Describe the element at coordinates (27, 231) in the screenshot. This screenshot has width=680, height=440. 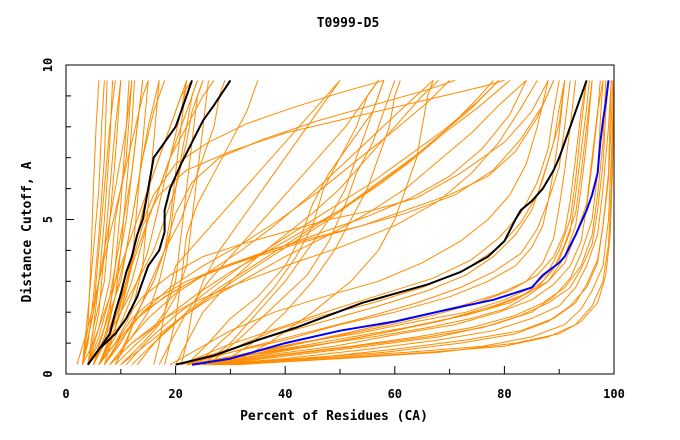
I see `y-axis-label: Distance Cutoff, A` at that location.